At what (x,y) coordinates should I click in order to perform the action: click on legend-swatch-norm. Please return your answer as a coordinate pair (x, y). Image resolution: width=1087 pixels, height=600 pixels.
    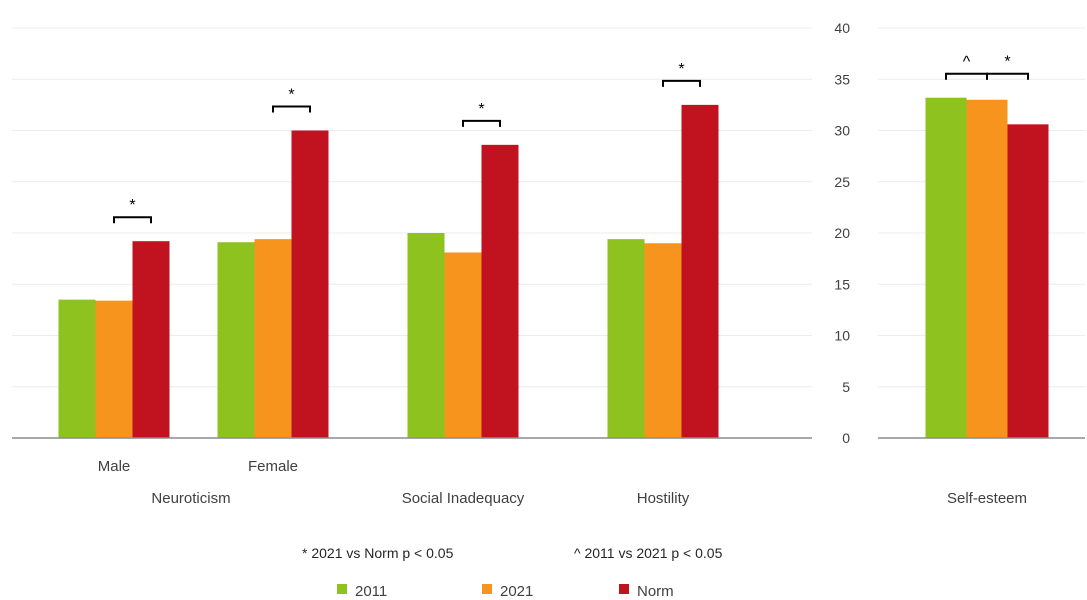
    Looking at the image, I should click on (624, 589).